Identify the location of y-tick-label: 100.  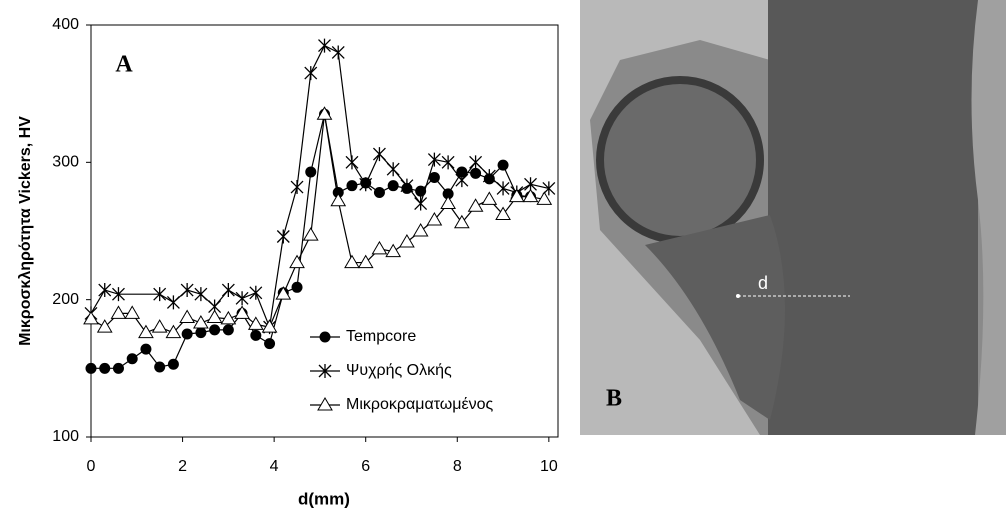
(65, 436).